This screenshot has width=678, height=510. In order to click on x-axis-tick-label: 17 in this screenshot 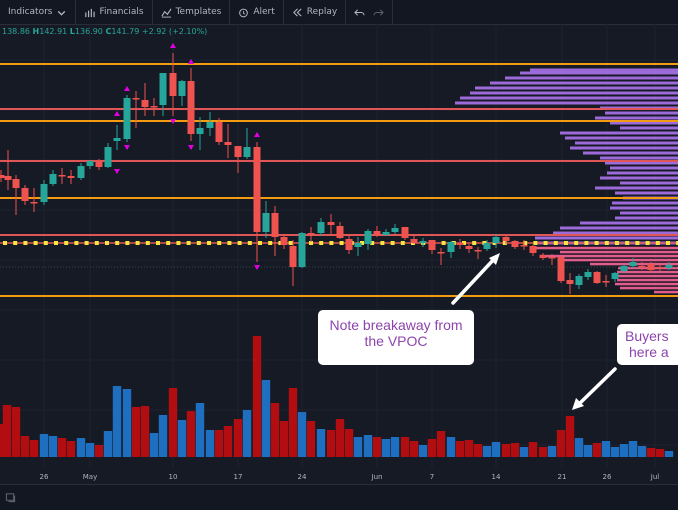, I will do `click(238, 477)`.